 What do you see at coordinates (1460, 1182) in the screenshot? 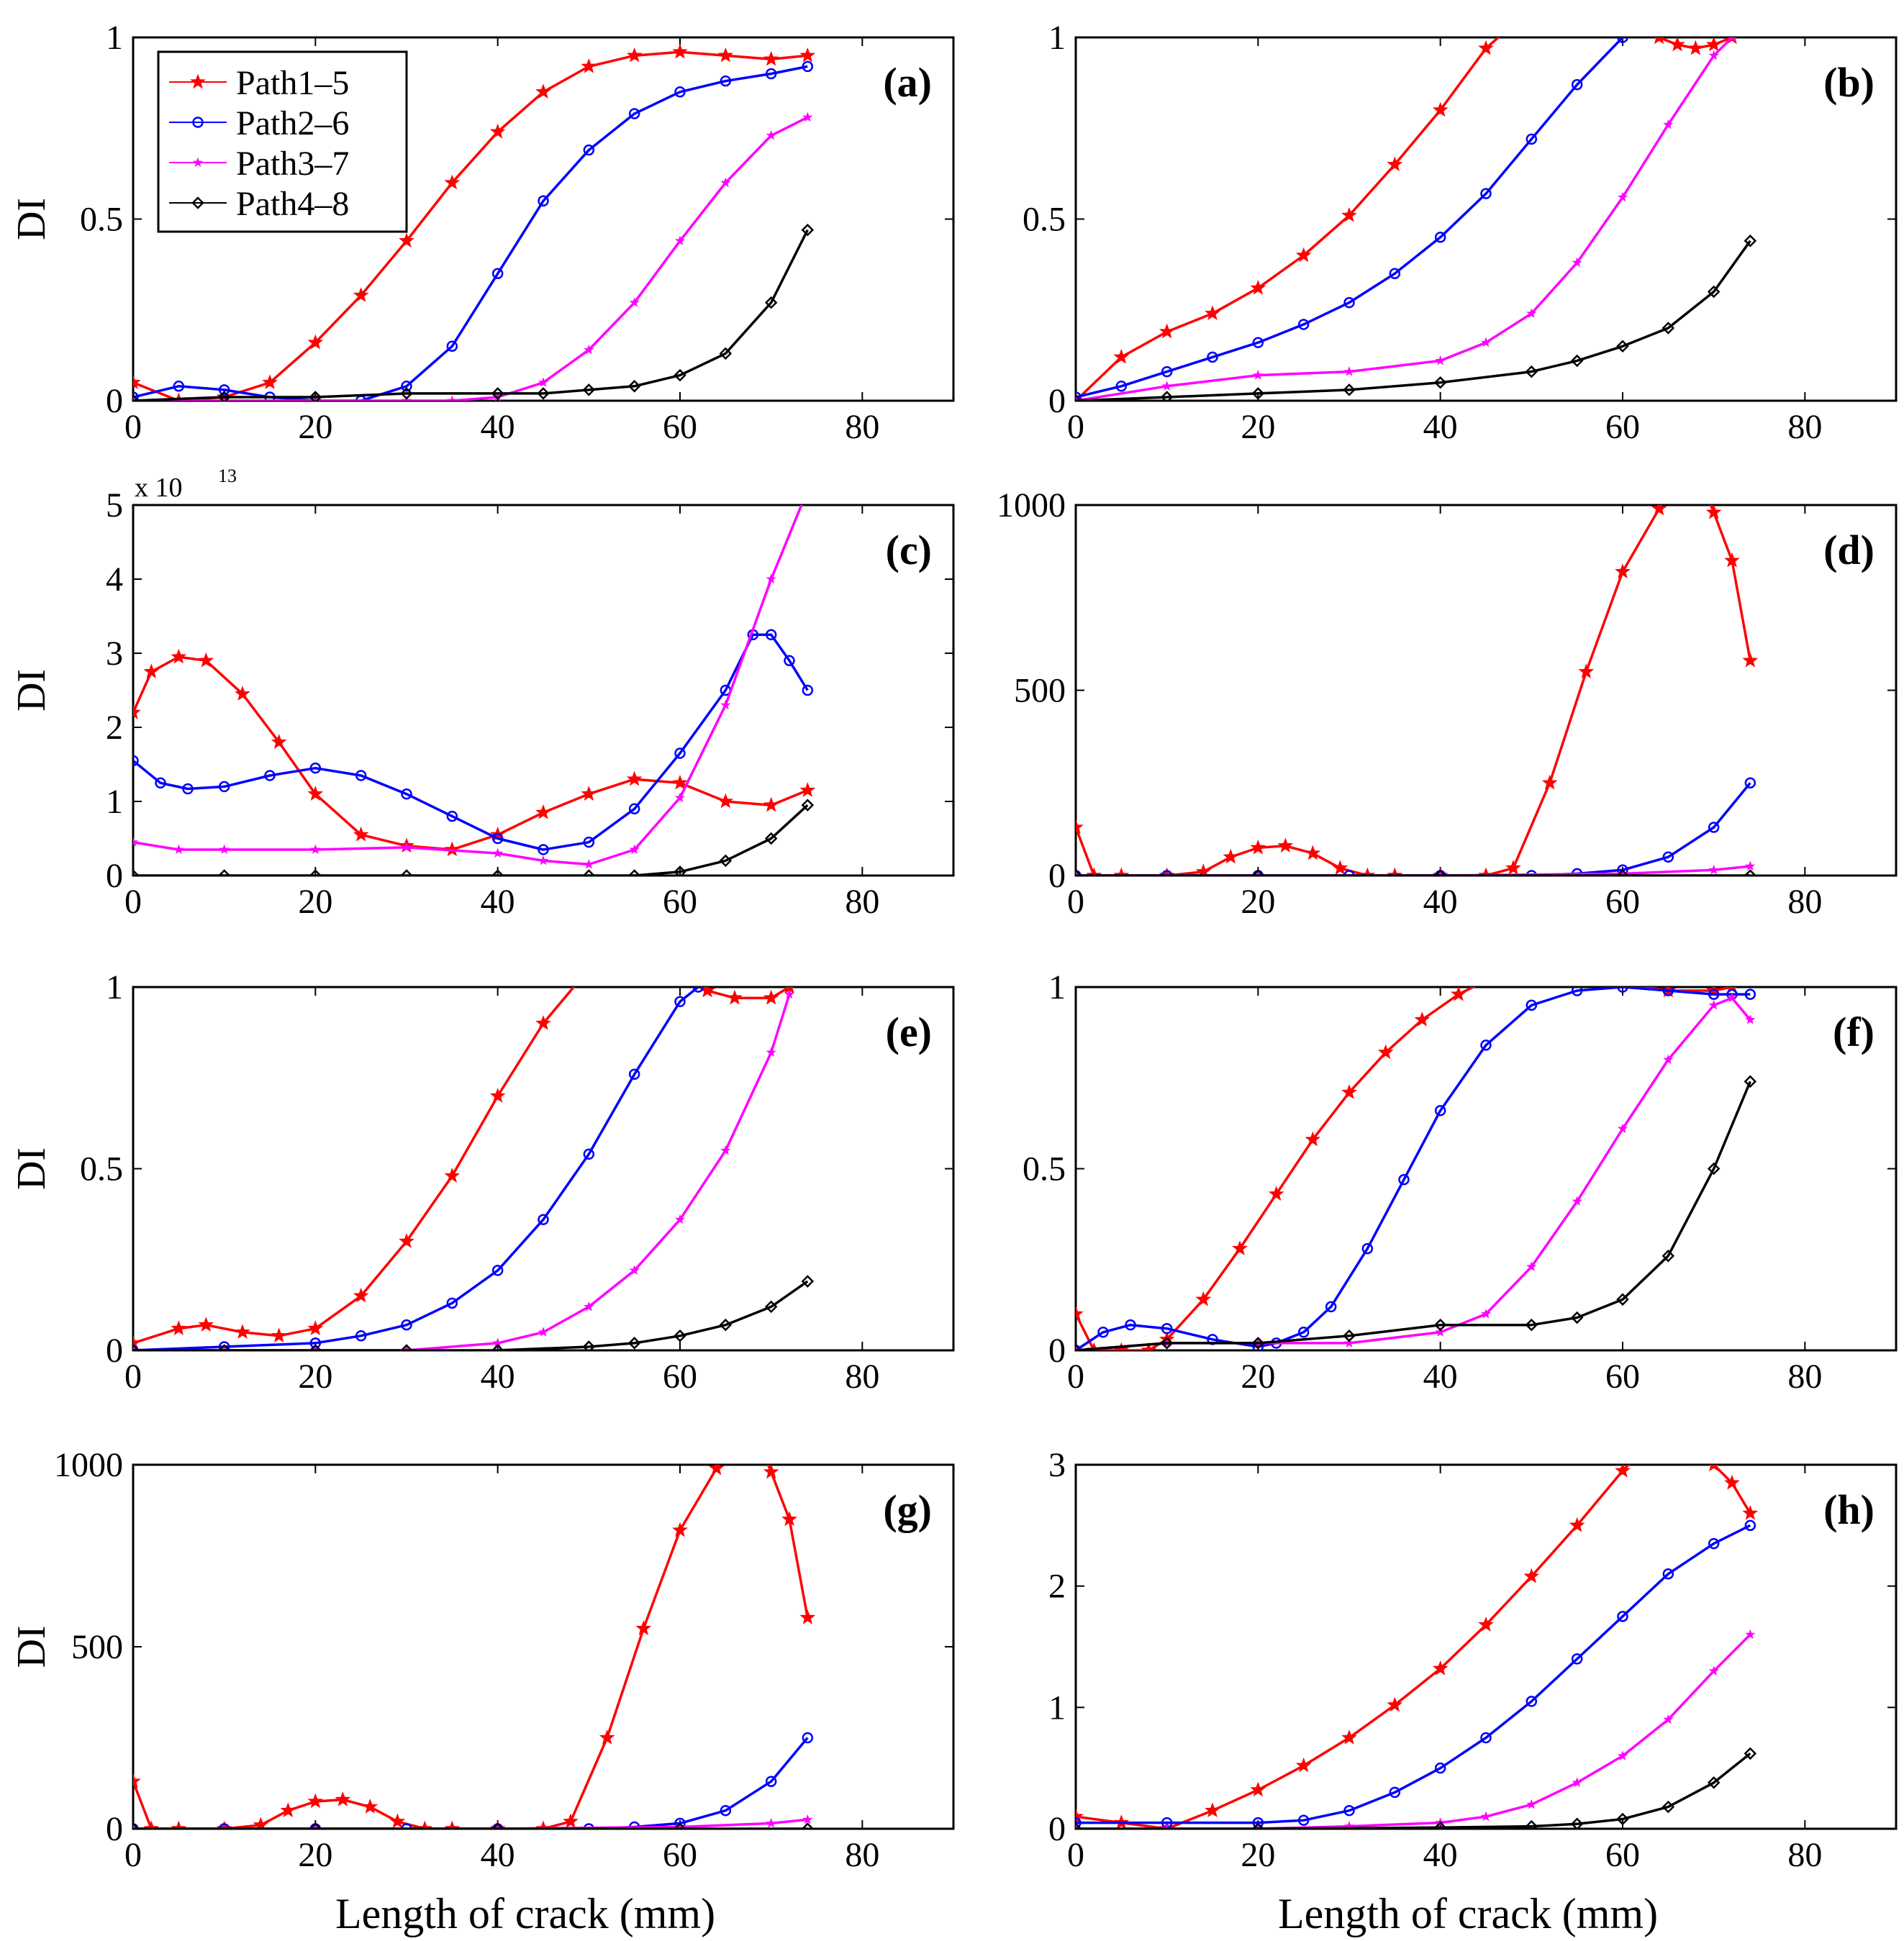
I see `panel-f: 0 20 40 60 80 0 0.5 1 (f)` at bounding box center [1460, 1182].